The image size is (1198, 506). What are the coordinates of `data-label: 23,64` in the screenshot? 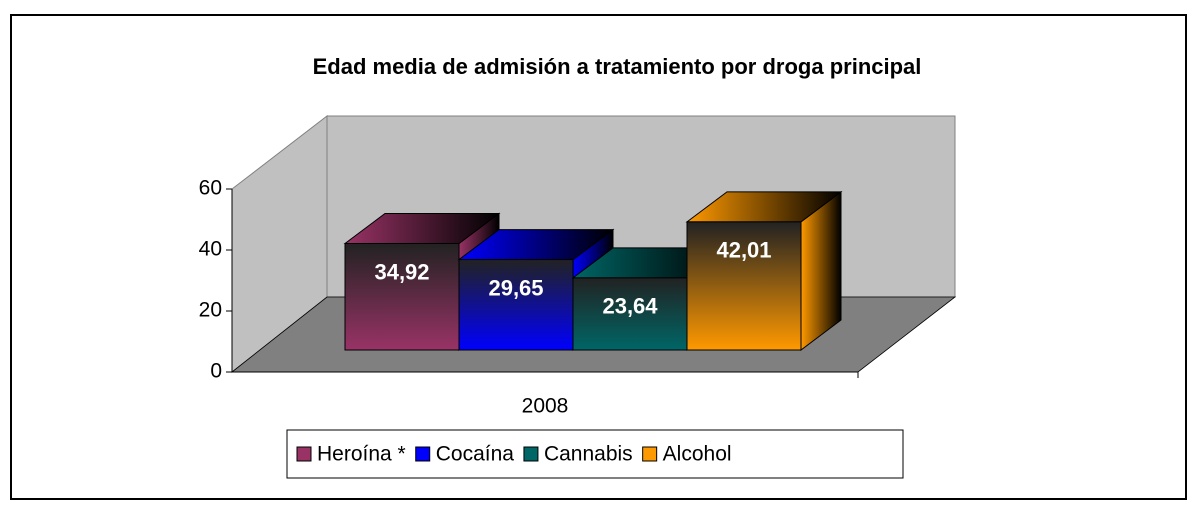 It's located at (630, 306).